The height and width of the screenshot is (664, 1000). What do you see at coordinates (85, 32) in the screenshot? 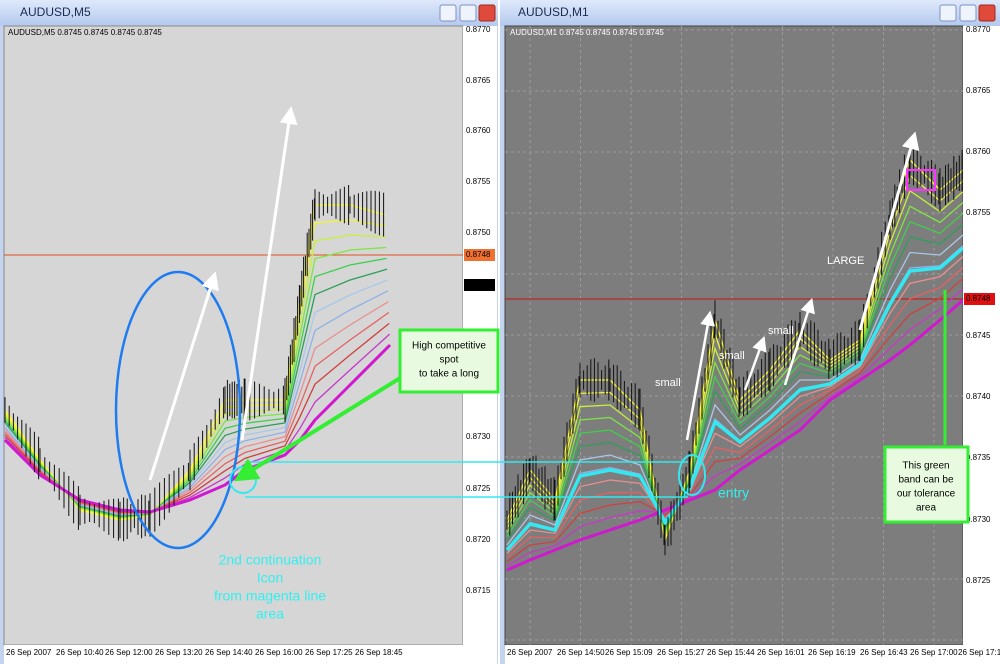
I see `symbol-info: AUDUSD,M5 0.8745 0.8745 0.8745 0.8745` at bounding box center [85, 32].